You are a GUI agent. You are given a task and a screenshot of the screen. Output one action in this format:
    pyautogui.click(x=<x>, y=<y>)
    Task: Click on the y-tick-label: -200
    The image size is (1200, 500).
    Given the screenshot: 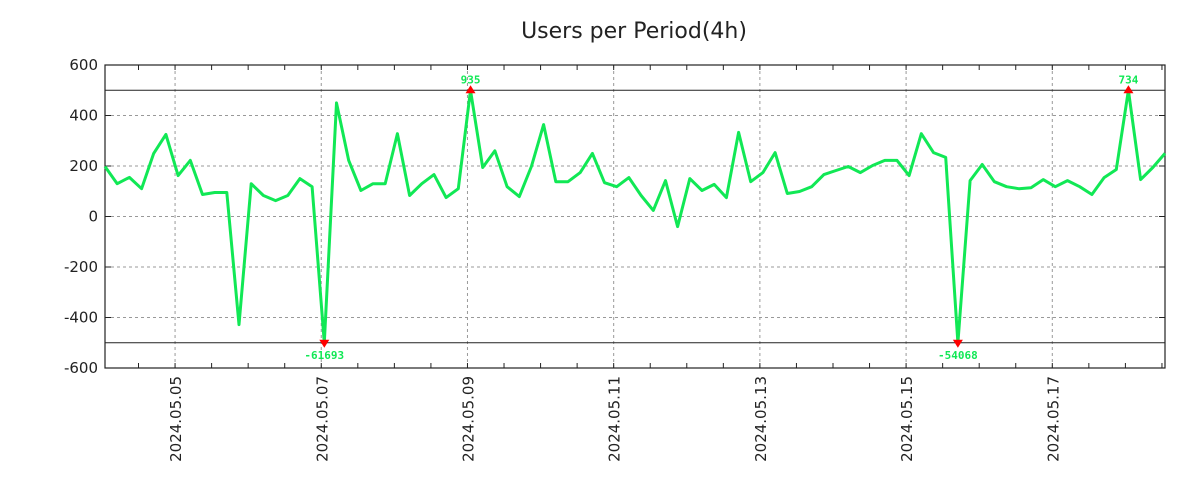 What is the action you would take?
    pyautogui.click(x=81, y=267)
    